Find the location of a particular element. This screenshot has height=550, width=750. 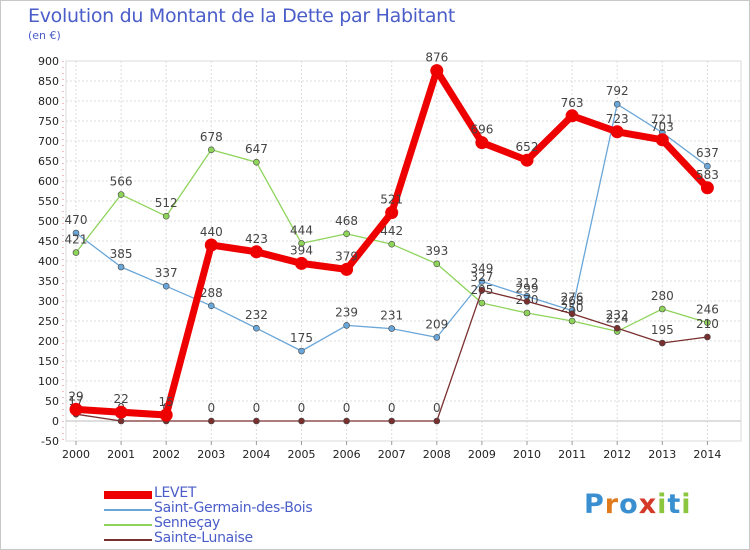

y-tick-label: 100 is located at coordinates (48, 381).